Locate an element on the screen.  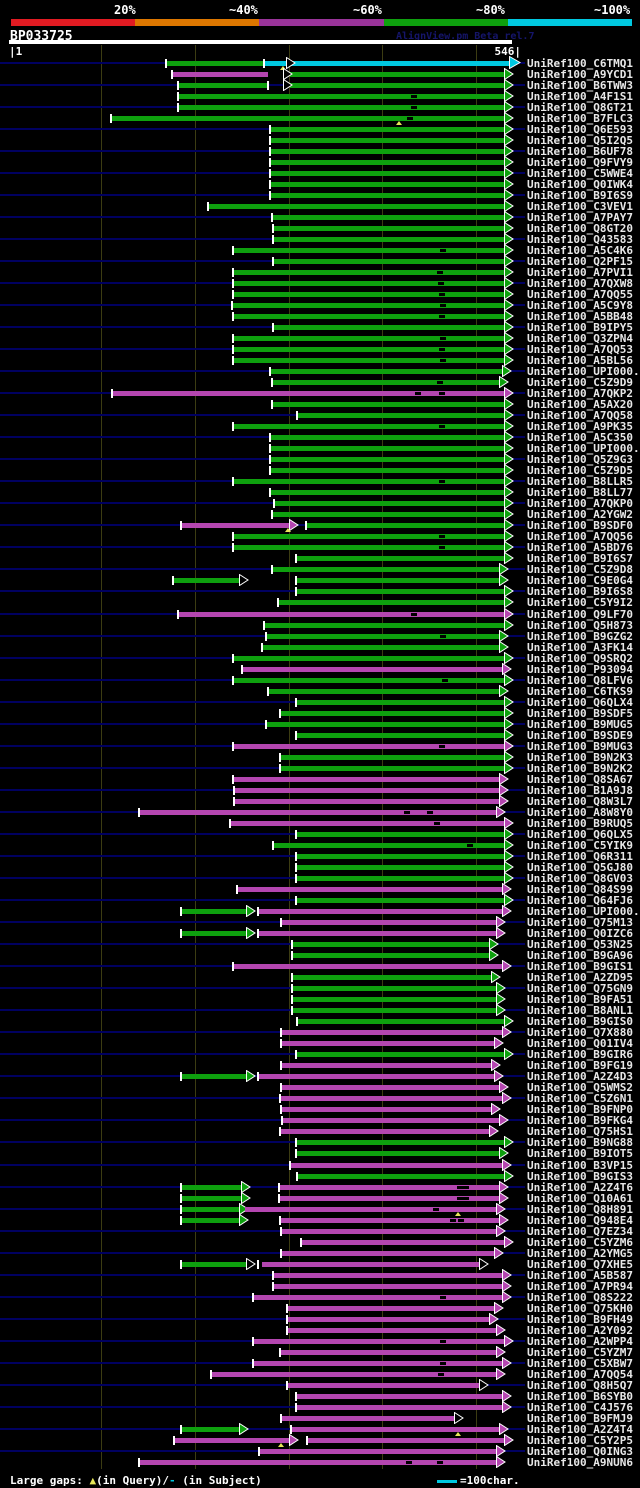
hit-accession-label: UniRef100_A4F1S1 is located at coordinates (580, 96).